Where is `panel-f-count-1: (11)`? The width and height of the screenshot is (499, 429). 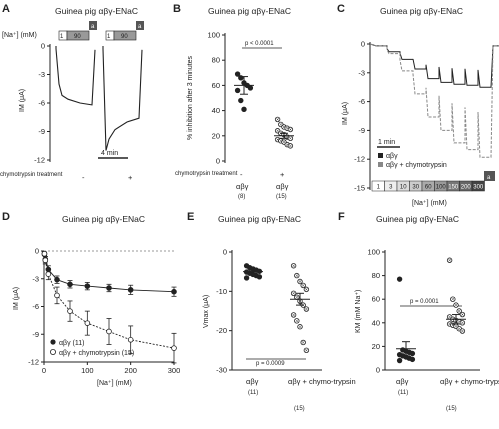
panel-f-count-1: (11) is located at coordinates (403, 393).